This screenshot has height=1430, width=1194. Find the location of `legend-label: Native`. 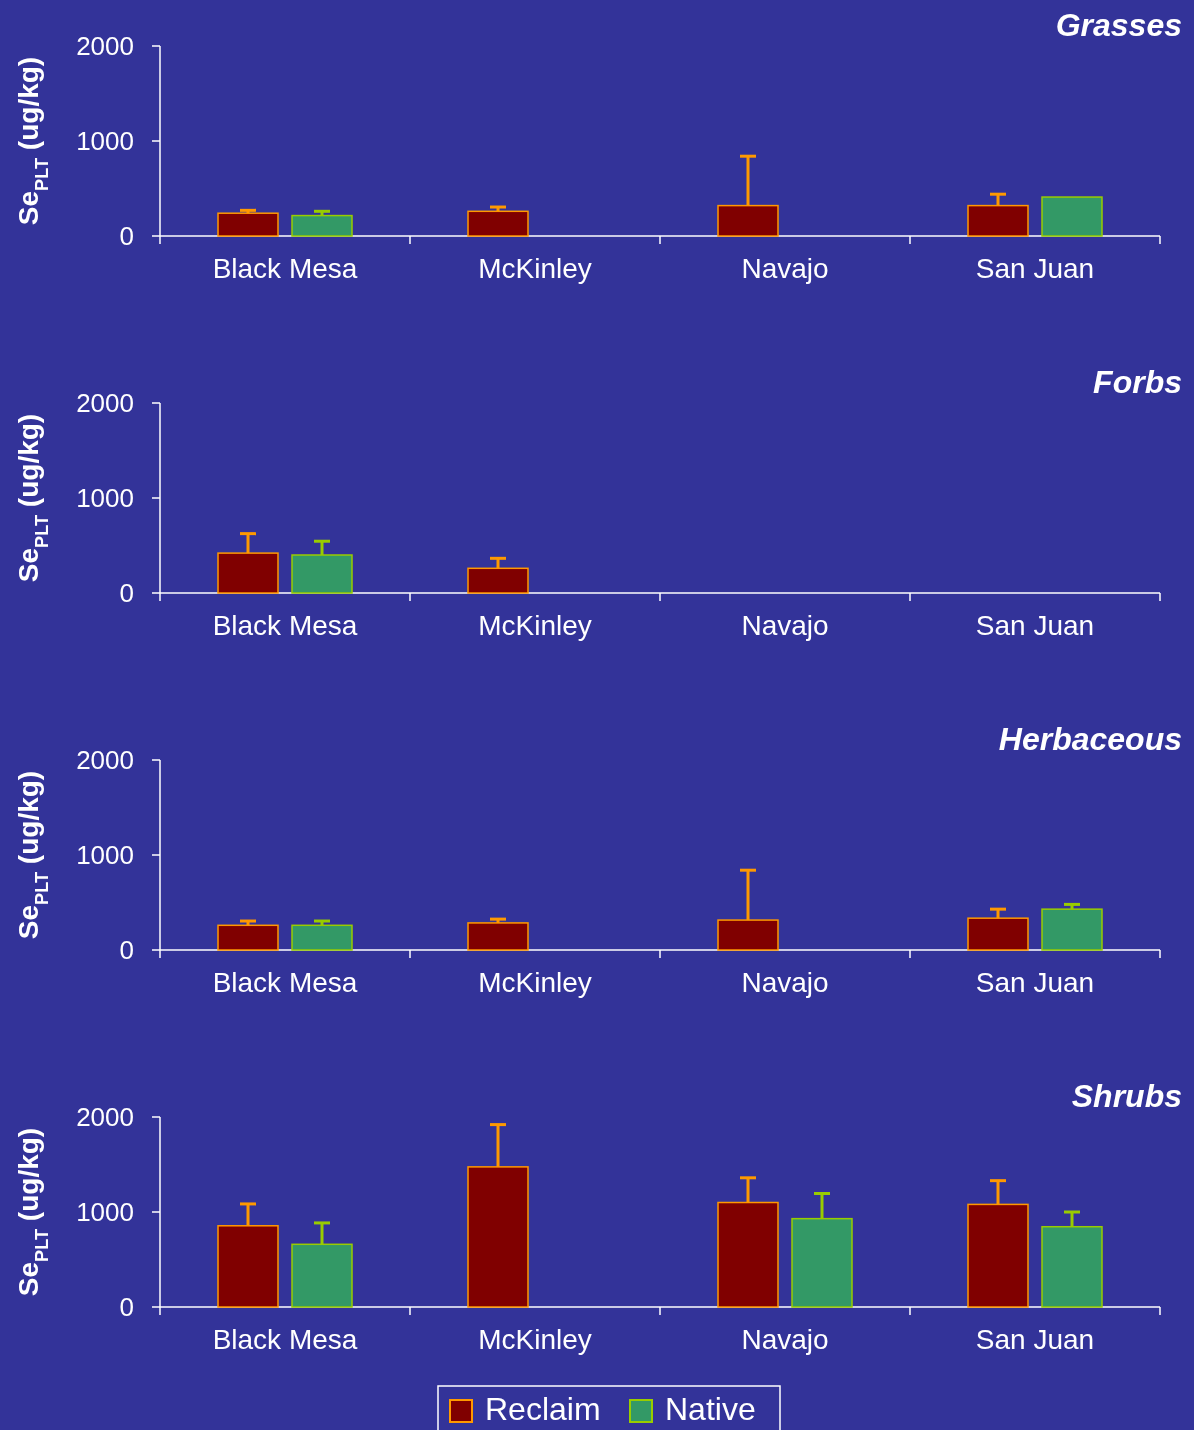

legend-label: Native is located at coordinates (710, 1409).